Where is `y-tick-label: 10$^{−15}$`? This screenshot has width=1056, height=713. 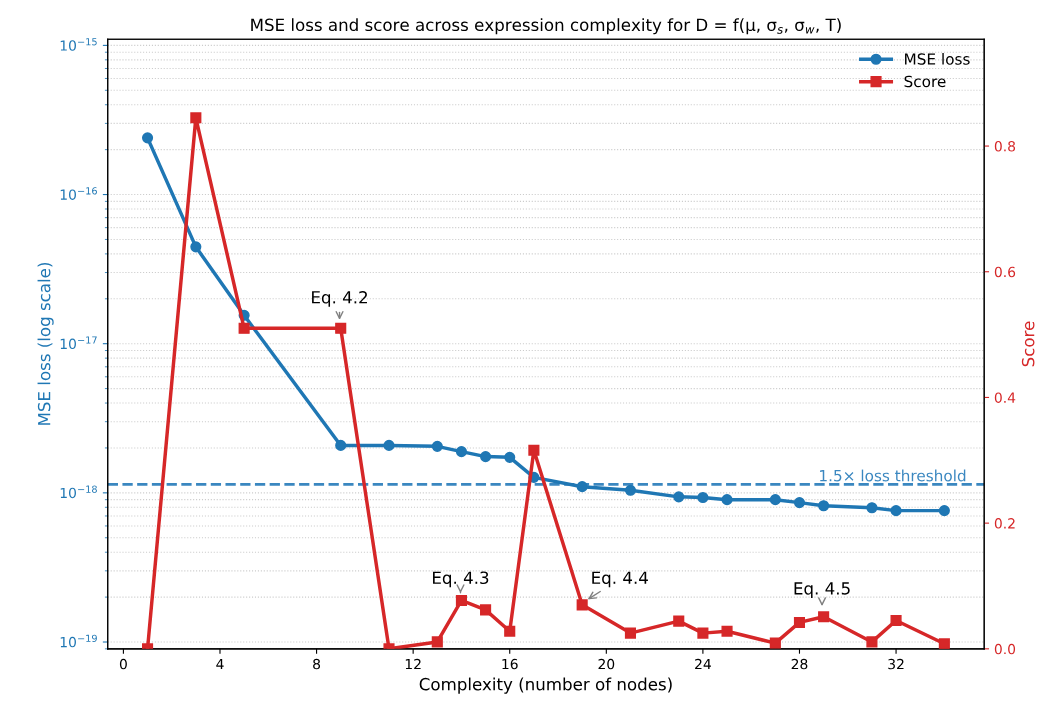
y-tick-label: 10$^{−15}$ is located at coordinates (78, 44).